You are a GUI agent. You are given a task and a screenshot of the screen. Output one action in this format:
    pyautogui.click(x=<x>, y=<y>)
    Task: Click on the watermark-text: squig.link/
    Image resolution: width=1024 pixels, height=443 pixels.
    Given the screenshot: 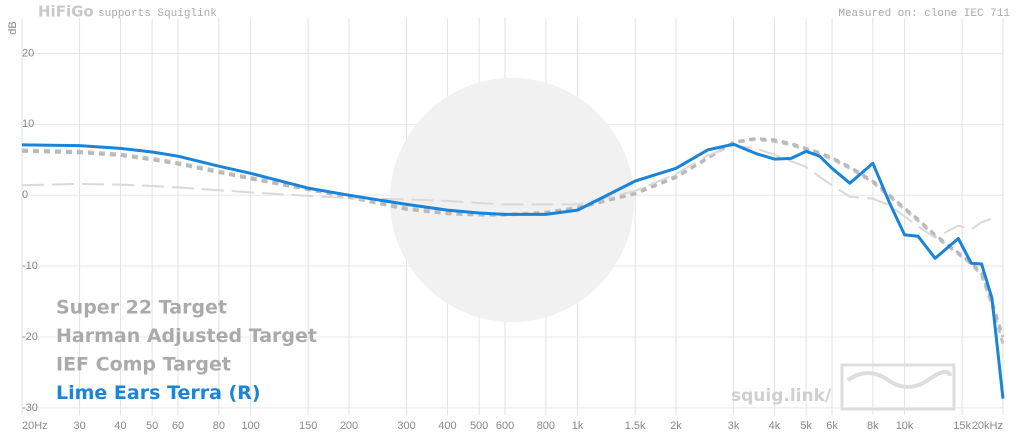 What is the action you would take?
    pyautogui.click(x=781, y=396)
    